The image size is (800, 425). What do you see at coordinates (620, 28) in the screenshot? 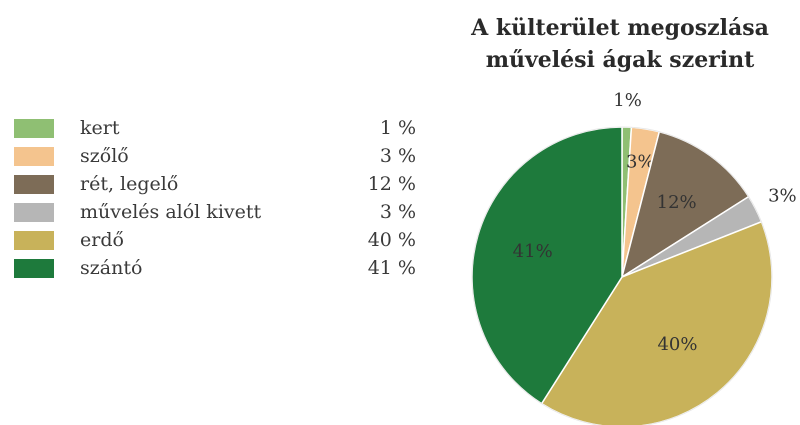
I see `chart-title-line-1: A külterület megoszlása` at bounding box center [620, 28].